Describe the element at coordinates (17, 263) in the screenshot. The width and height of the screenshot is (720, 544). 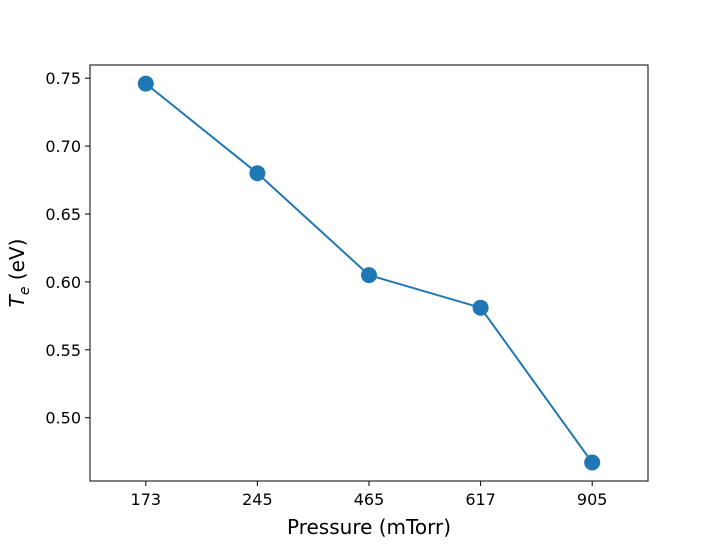
I see `y-axis-label-unit: (eV)` at that location.